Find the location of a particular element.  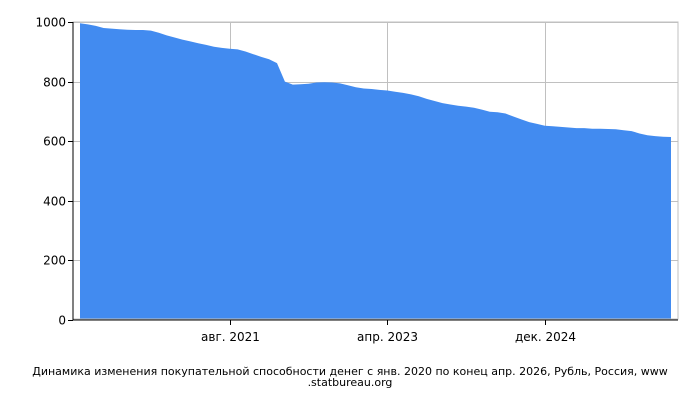

y-tick-label: 400 is located at coordinates (54, 202).